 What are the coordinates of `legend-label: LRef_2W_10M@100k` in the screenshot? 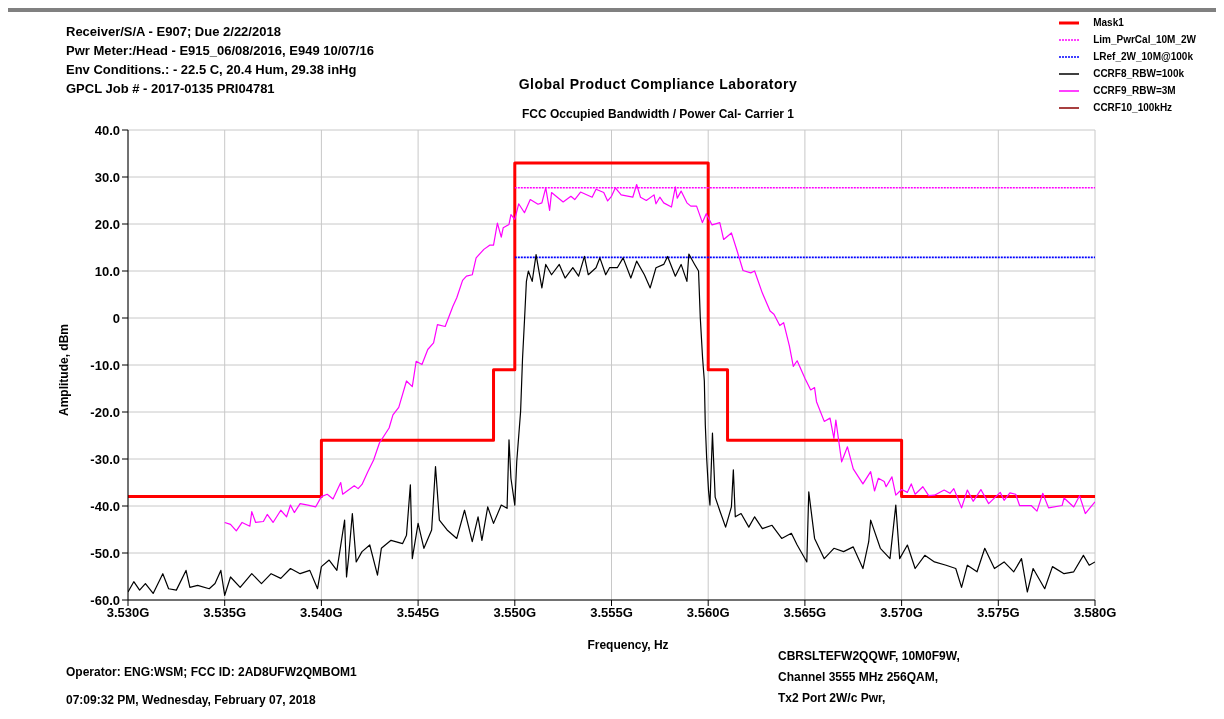 It's located at (1143, 57).